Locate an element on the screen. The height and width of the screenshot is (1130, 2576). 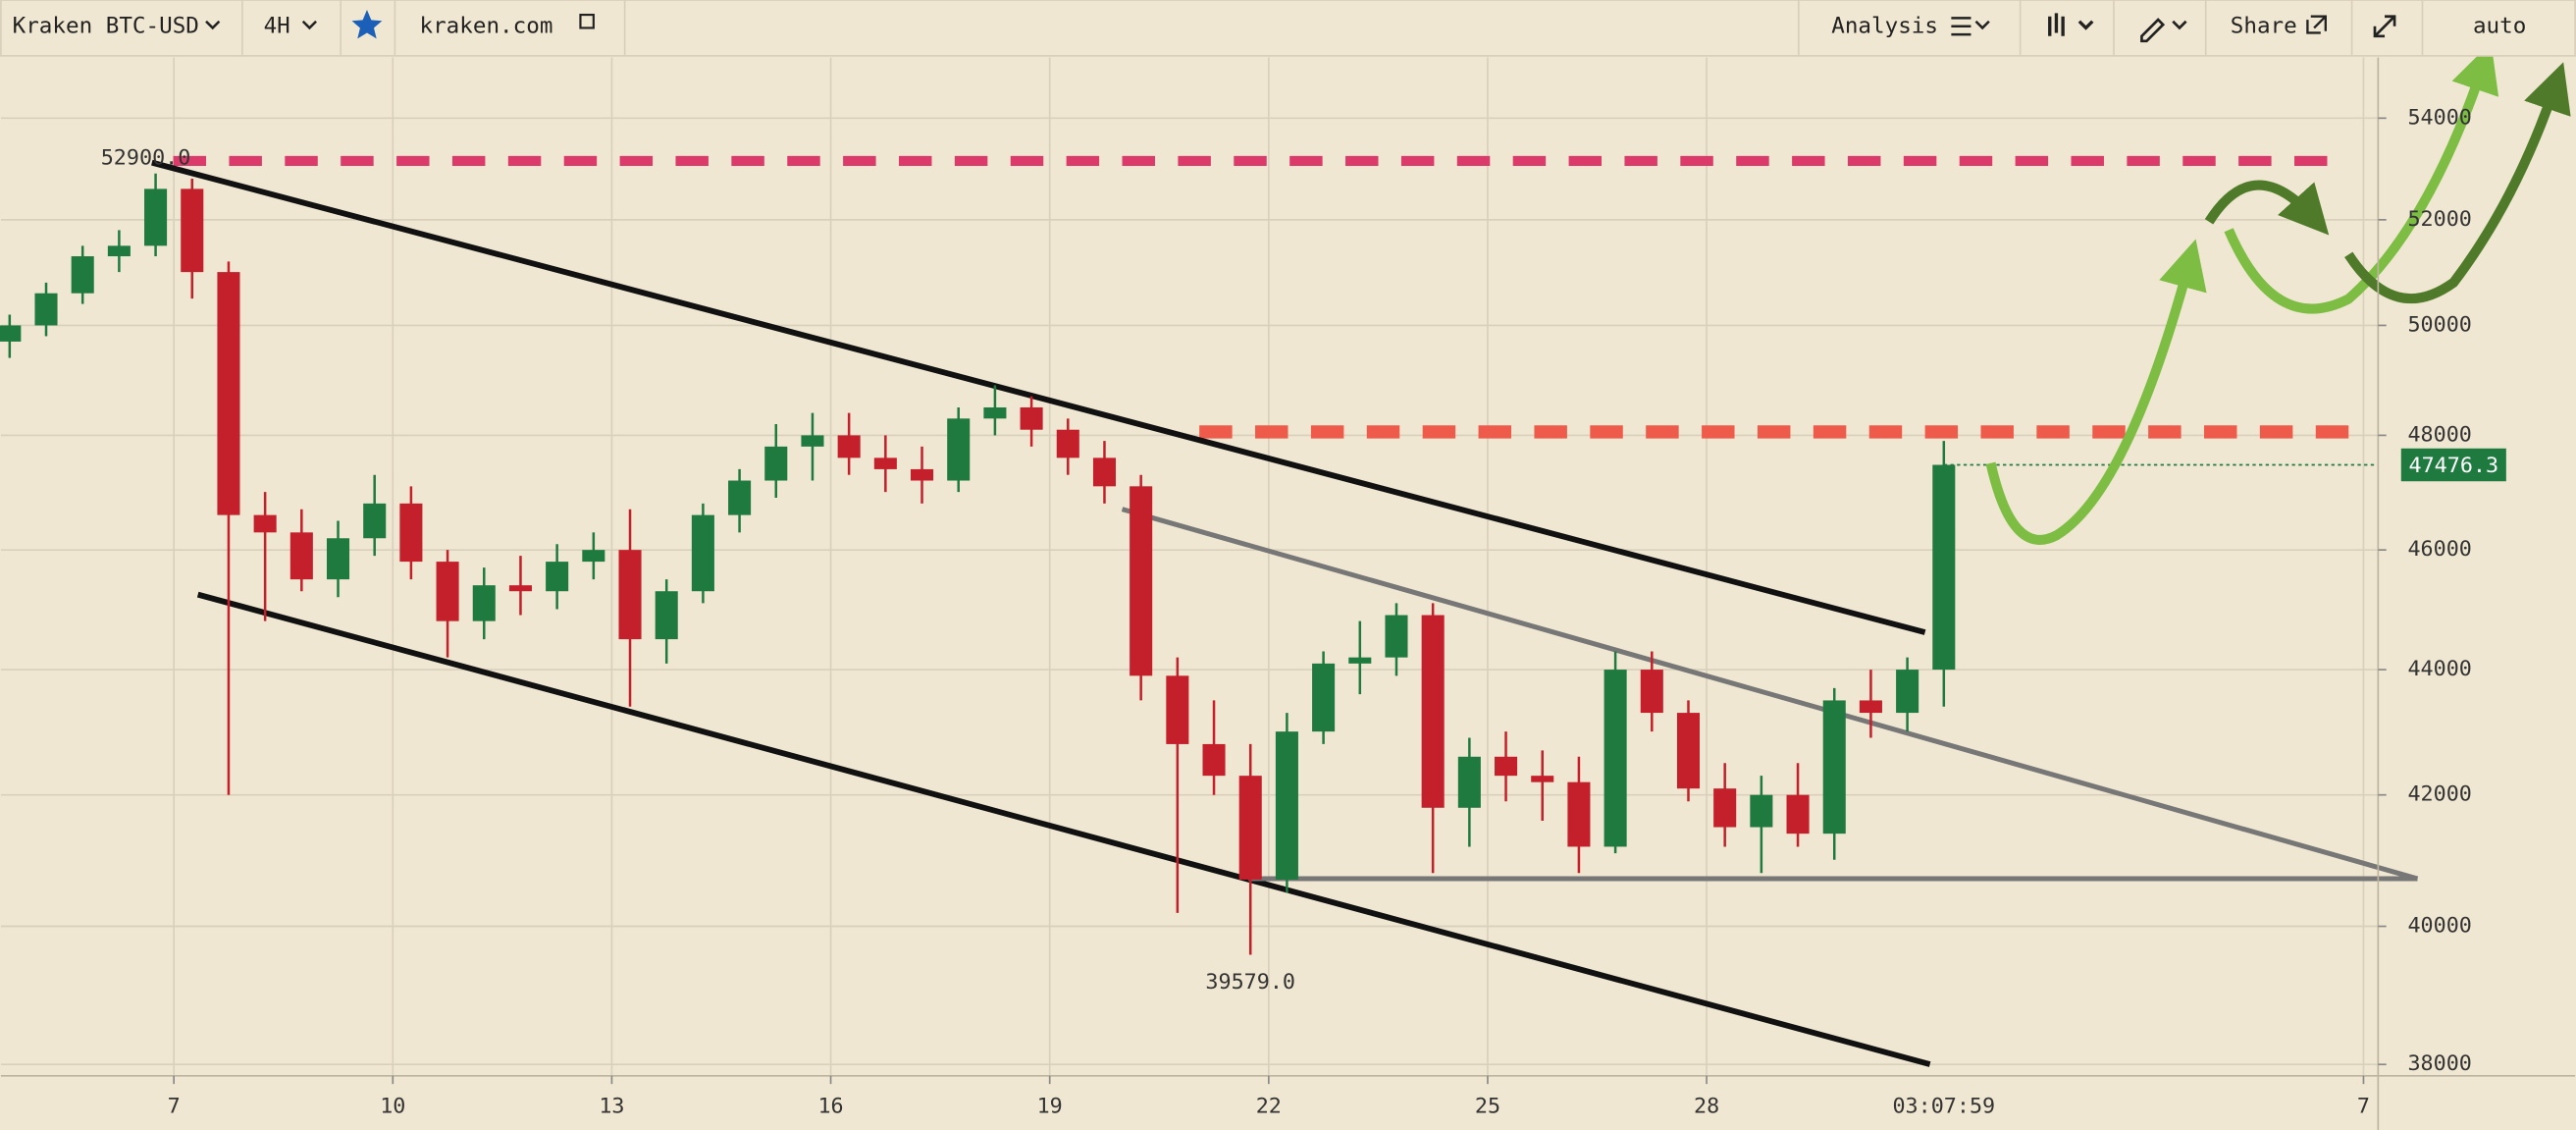
share-icon is located at coordinates (2316, 24).